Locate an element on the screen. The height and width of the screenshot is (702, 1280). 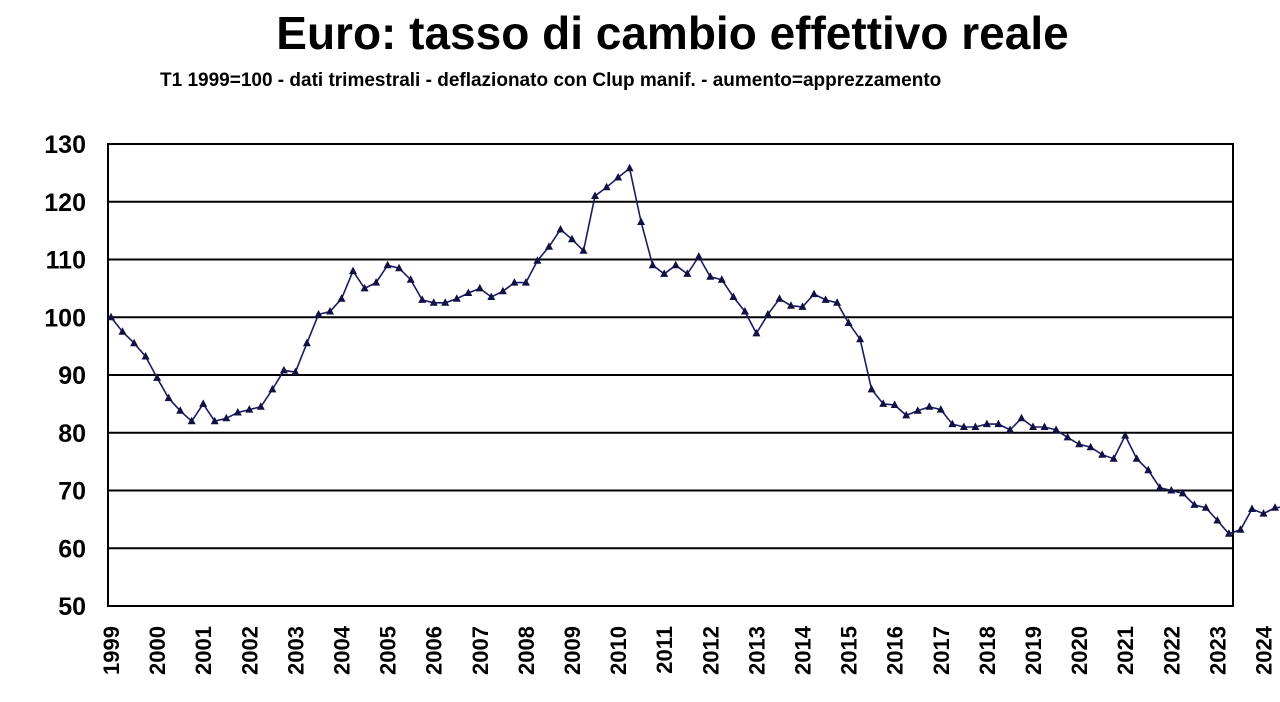
y-tick-label: 130 is located at coordinates (65, 145).